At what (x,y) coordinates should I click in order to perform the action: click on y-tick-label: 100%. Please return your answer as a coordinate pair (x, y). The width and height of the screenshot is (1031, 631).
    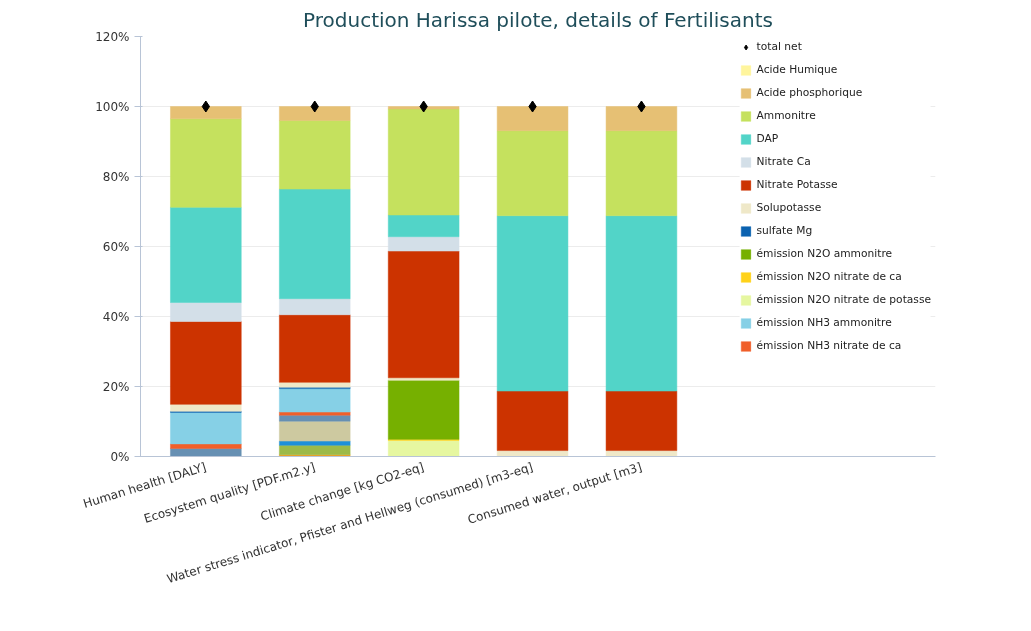
    Looking at the image, I should click on (112, 106).